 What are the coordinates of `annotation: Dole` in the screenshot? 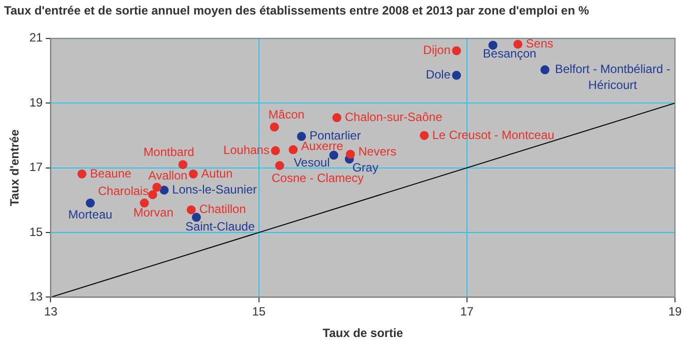 It's located at (438, 75).